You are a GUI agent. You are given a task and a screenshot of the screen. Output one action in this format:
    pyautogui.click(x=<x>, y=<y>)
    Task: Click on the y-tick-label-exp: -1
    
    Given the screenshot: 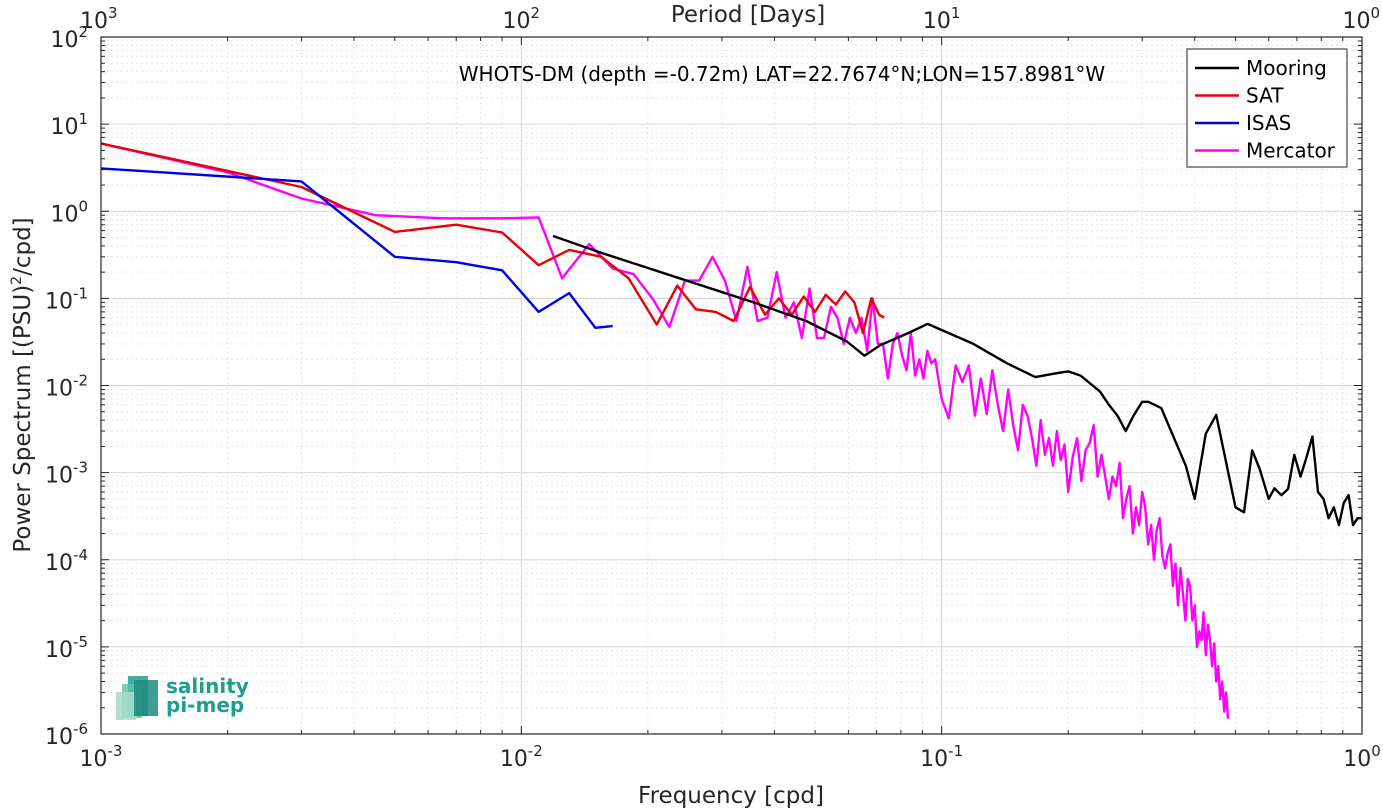 What is the action you would take?
    pyautogui.click(x=80, y=293)
    